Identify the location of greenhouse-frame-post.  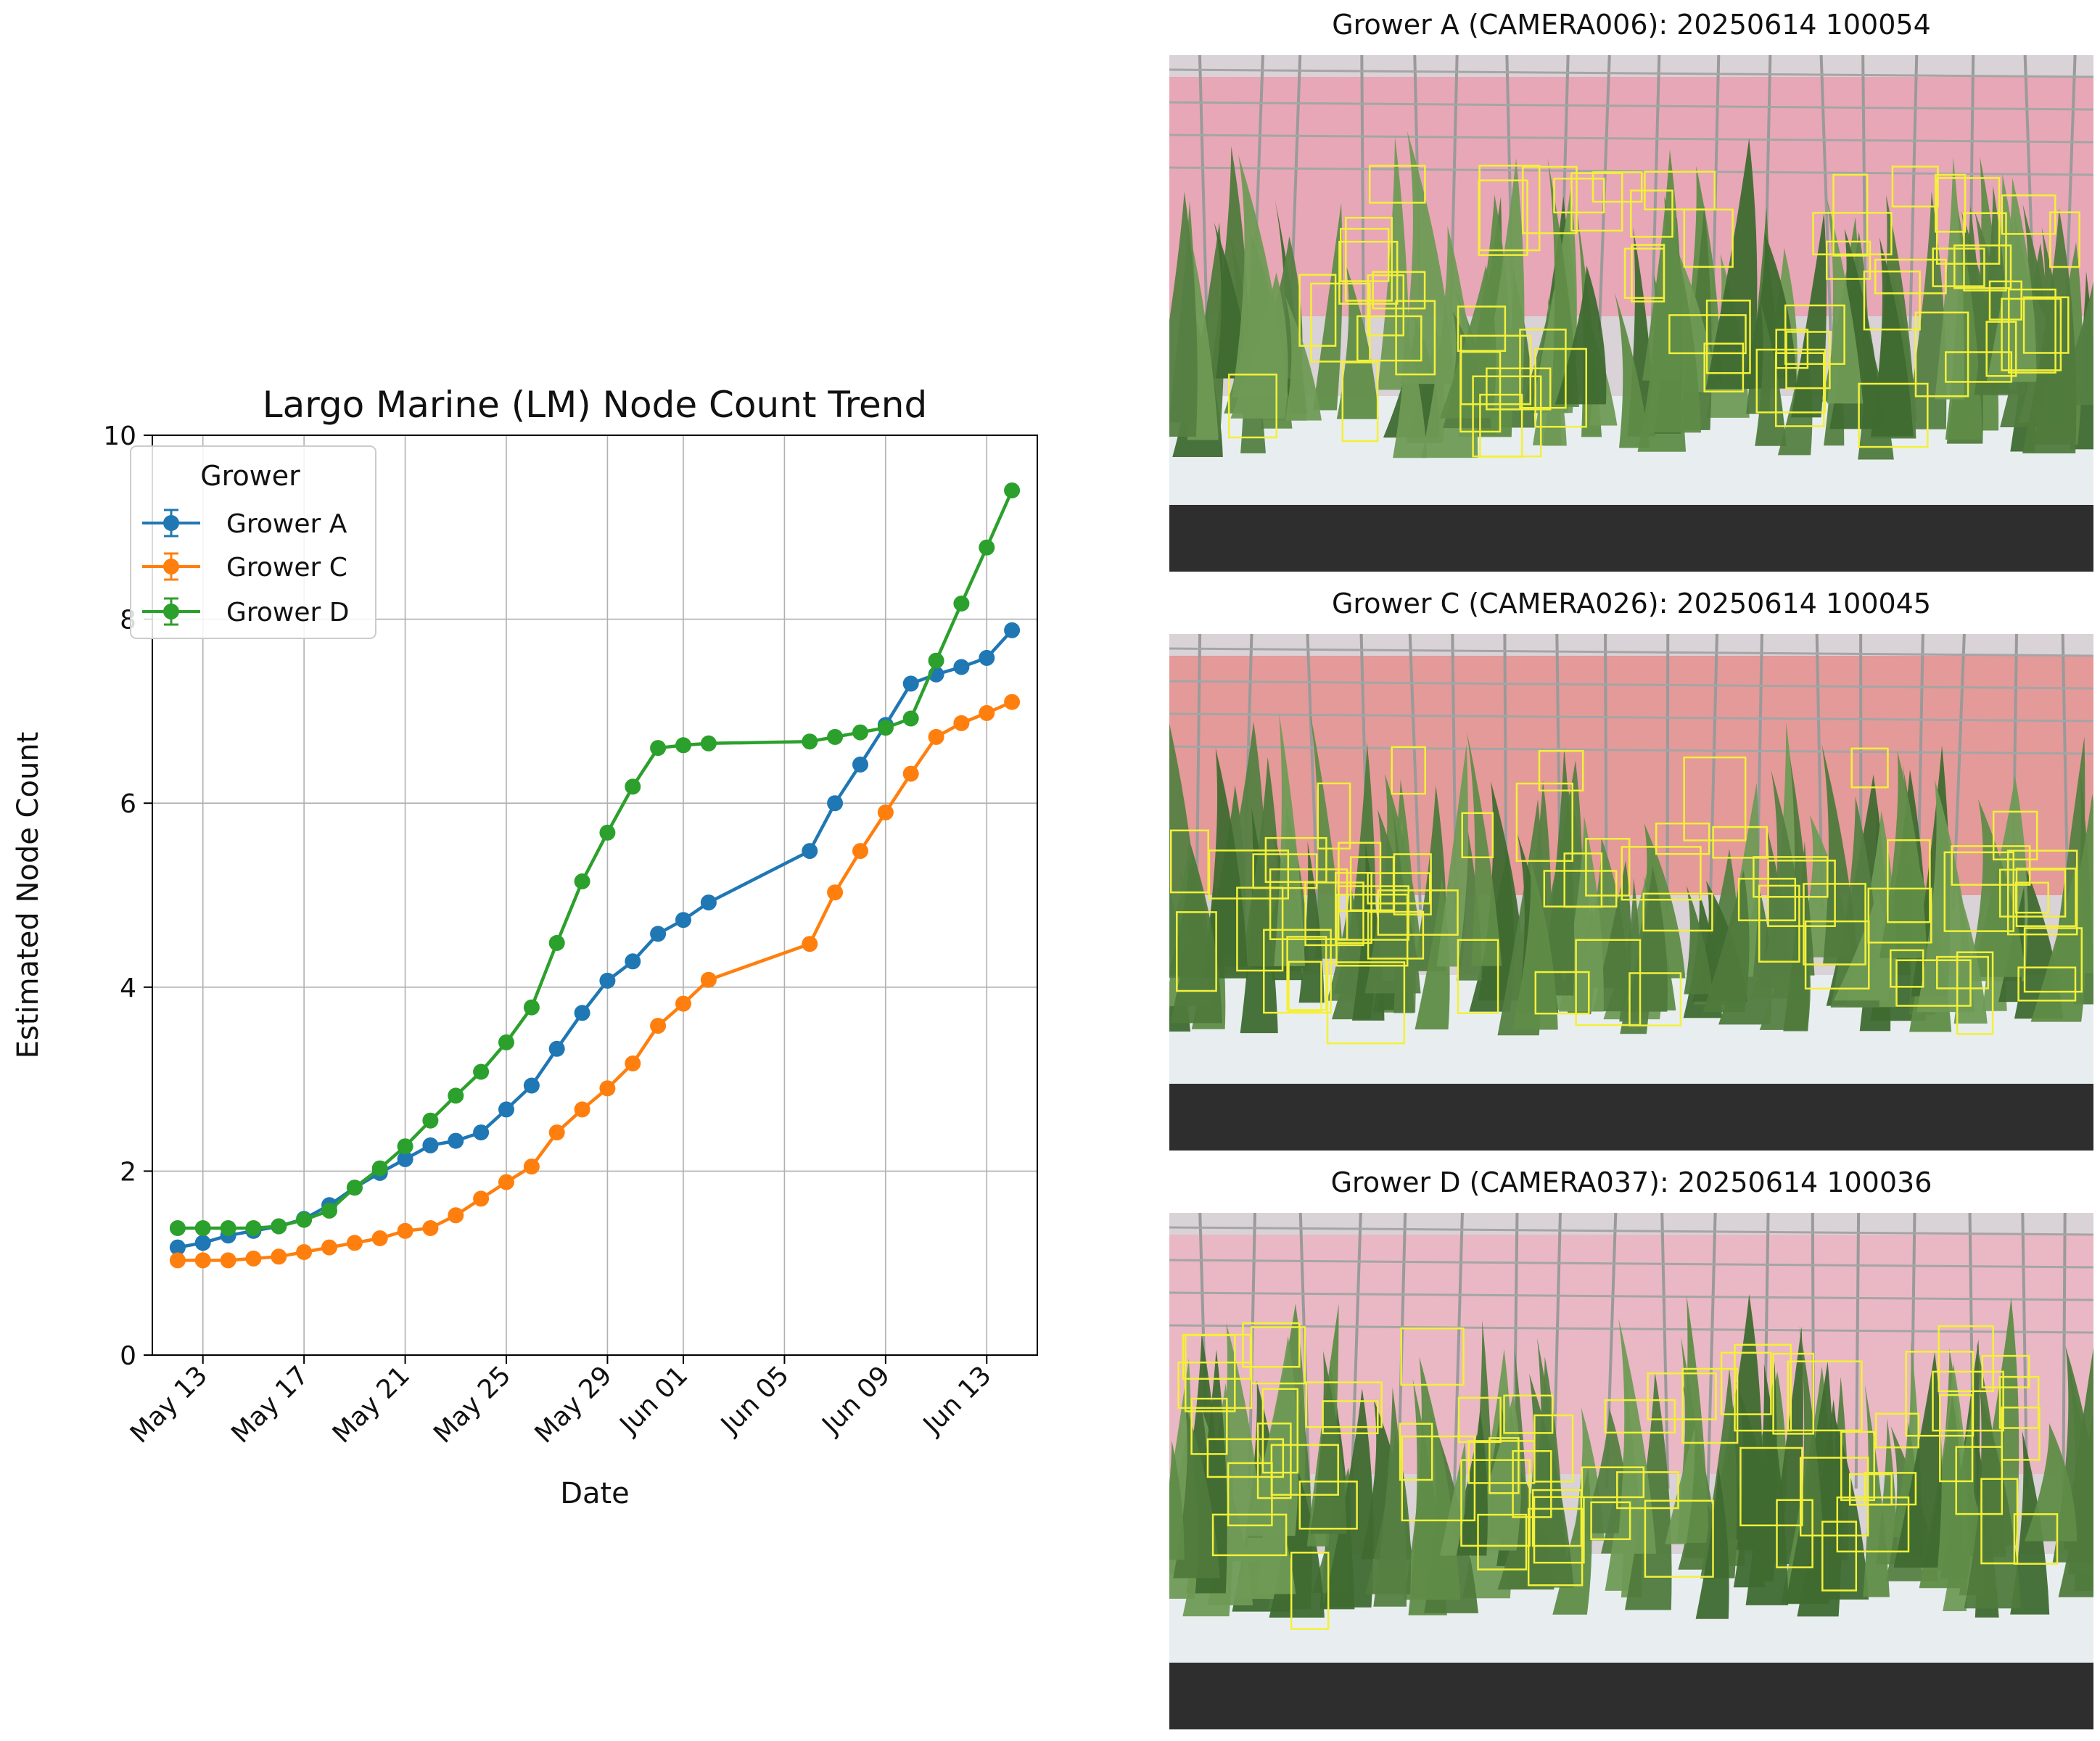
(1914, 193).